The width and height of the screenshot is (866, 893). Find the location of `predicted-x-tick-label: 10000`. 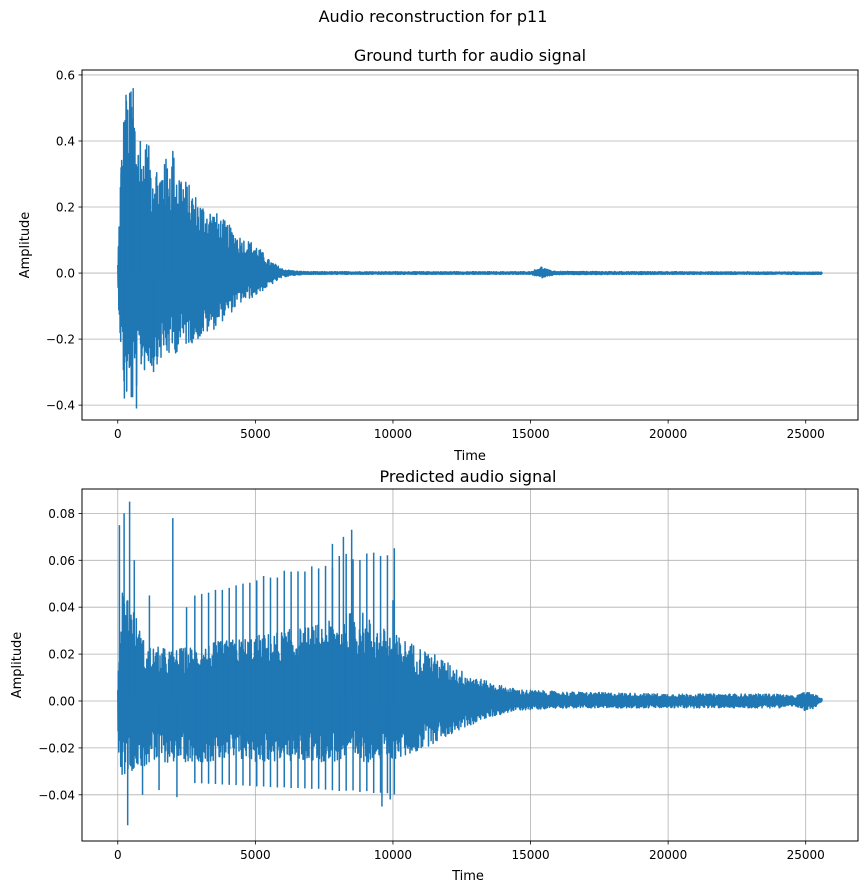

predicted-x-tick-label: 10000 is located at coordinates (393, 855).